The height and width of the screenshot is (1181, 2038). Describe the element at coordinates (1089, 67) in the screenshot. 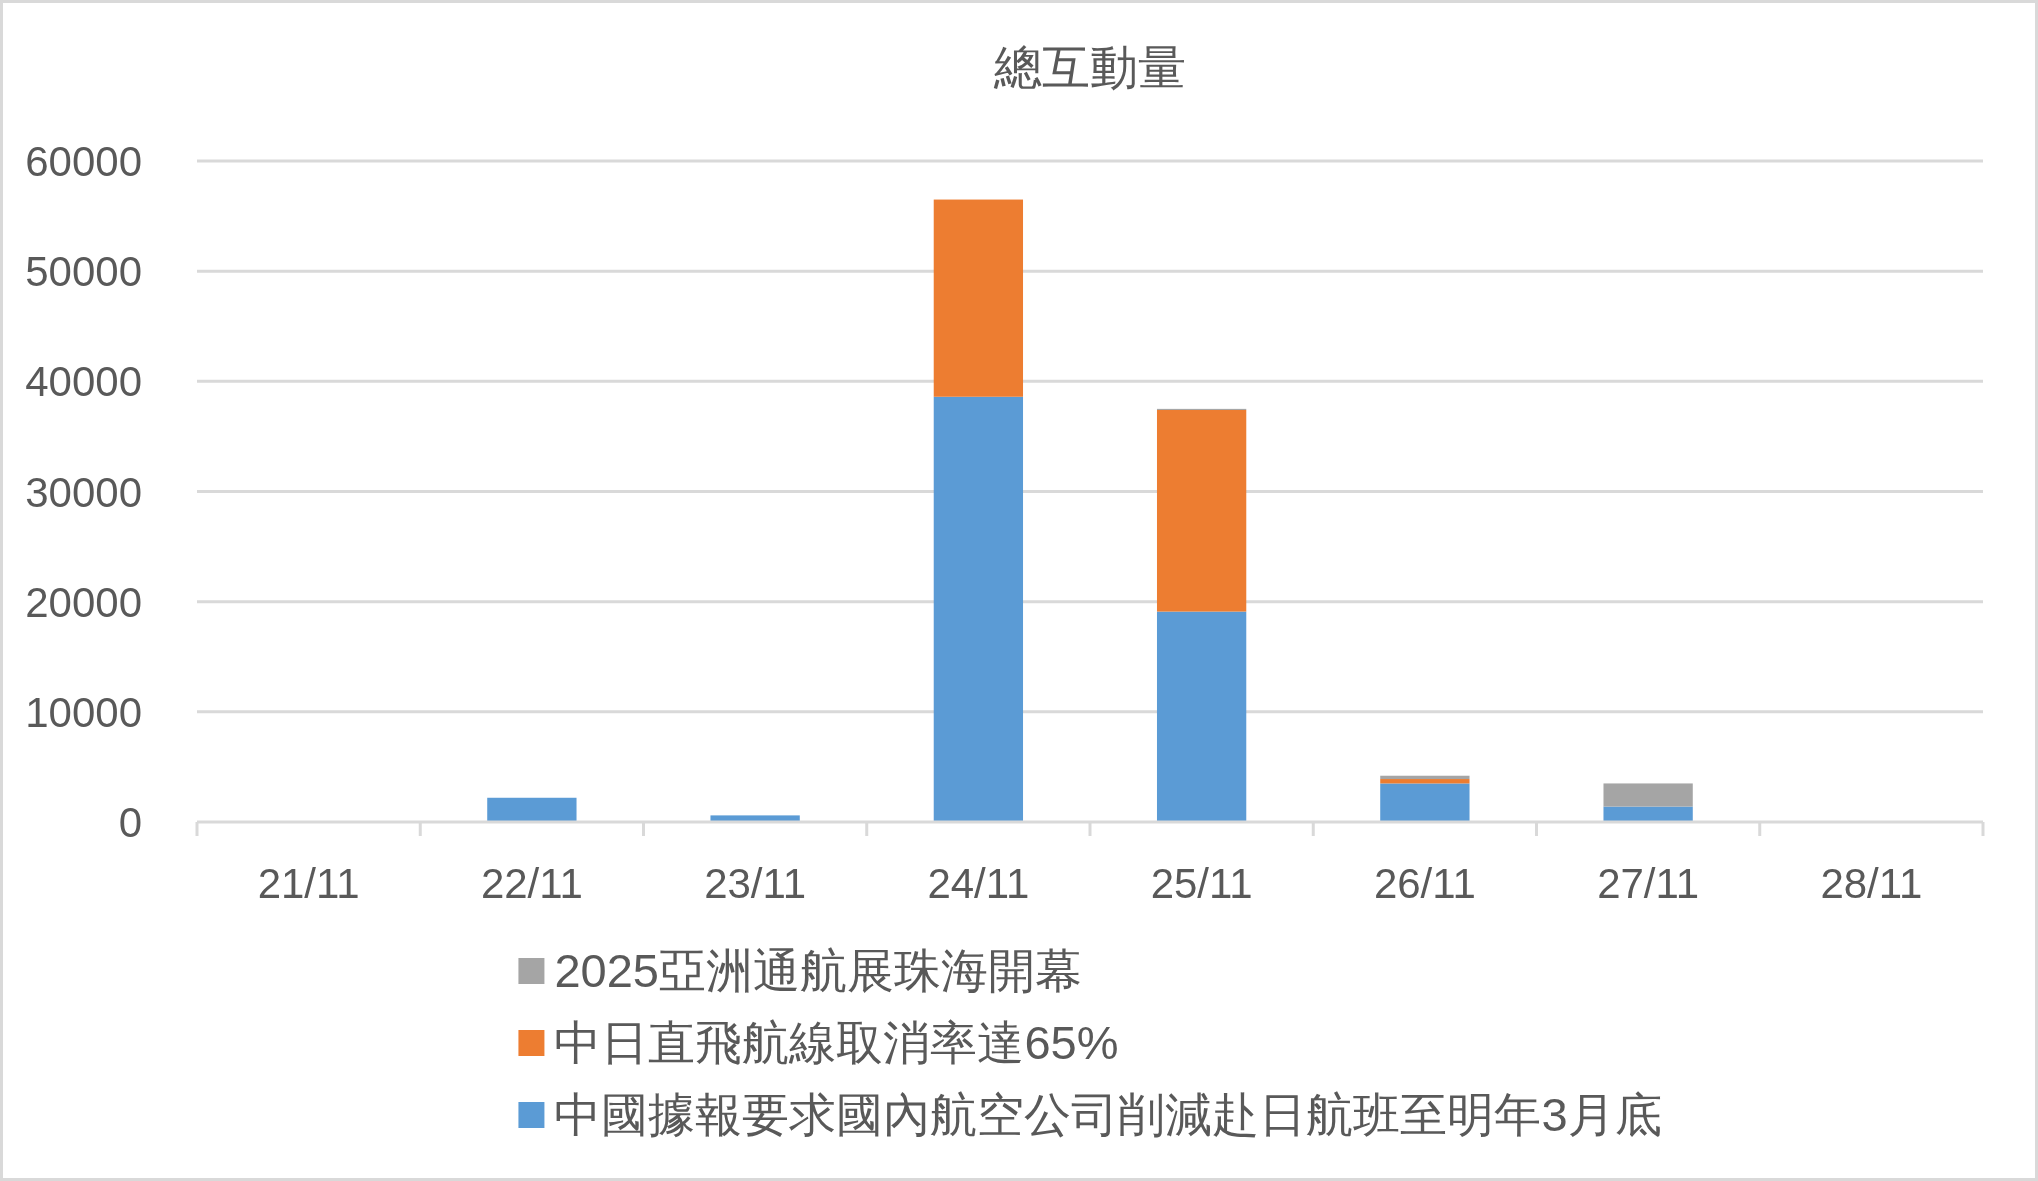

I see `chart-title: 總互動量` at that location.